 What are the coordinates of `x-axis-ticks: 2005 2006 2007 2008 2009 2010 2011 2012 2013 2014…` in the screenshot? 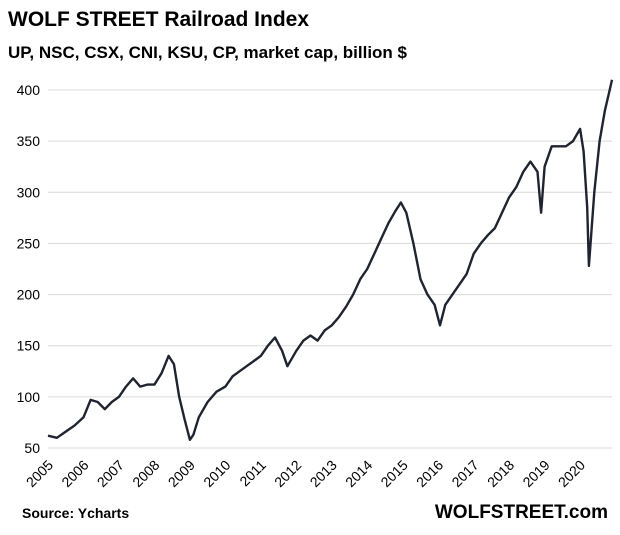 It's located at (306, 473).